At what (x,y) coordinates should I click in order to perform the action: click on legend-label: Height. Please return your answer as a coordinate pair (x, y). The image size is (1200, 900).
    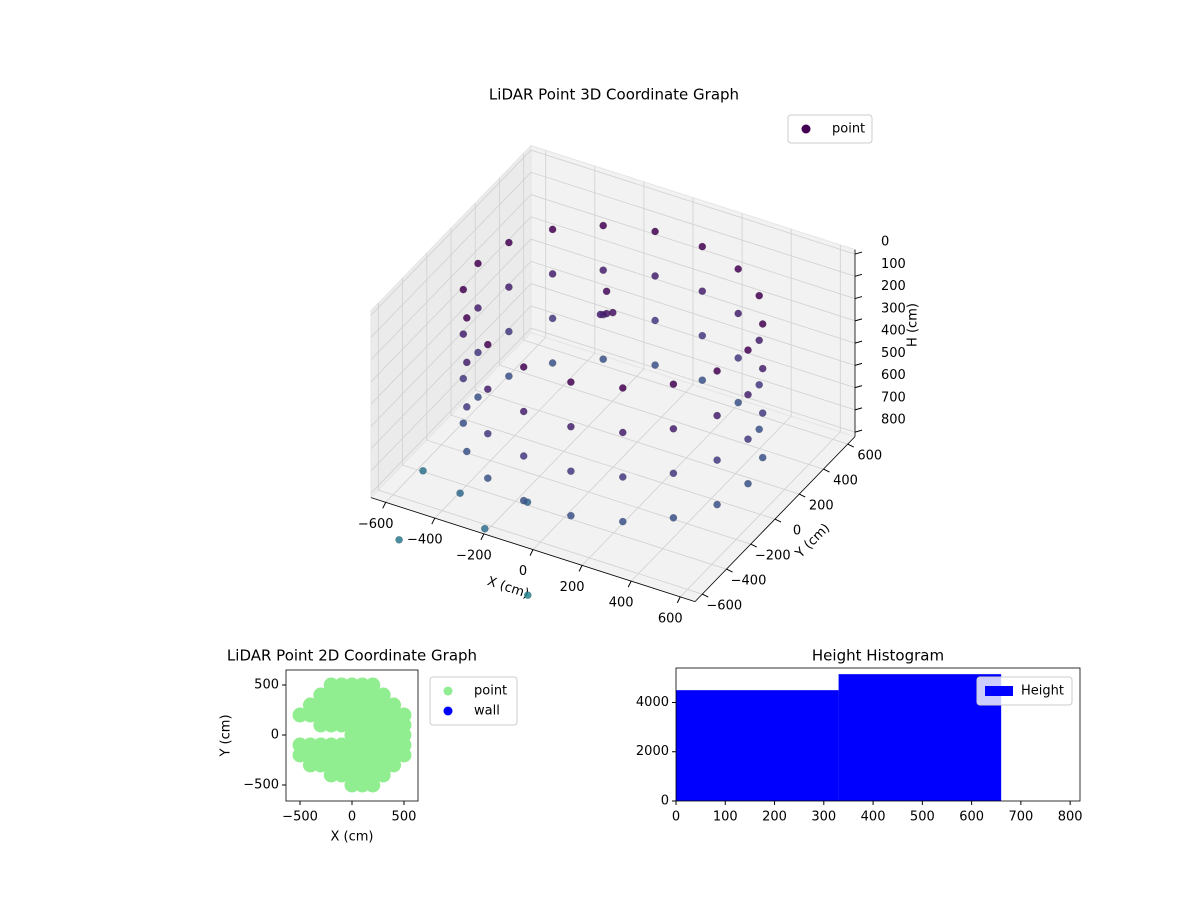
    Looking at the image, I should click on (1042, 691).